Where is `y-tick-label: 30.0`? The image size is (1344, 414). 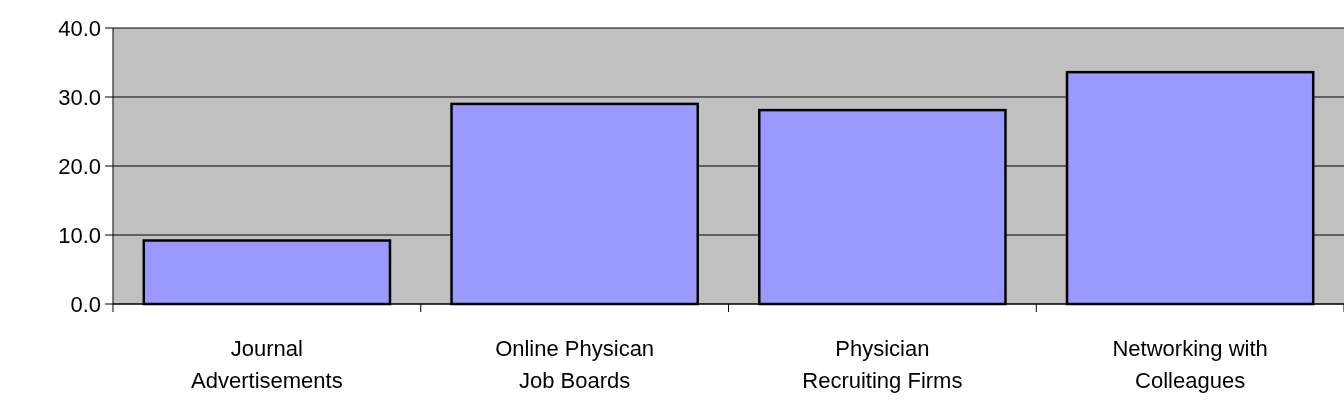 y-tick-label: 30.0 is located at coordinates (79, 97).